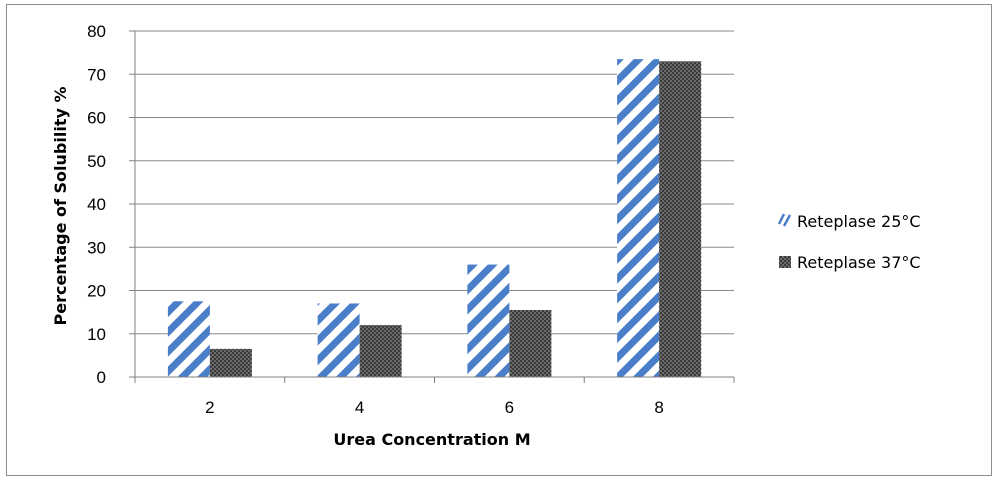 This screenshot has width=1000, height=483. What do you see at coordinates (434, 407) in the screenshot?
I see `x-tick-labels: 2 4 6 8` at bounding box center [434, 407].